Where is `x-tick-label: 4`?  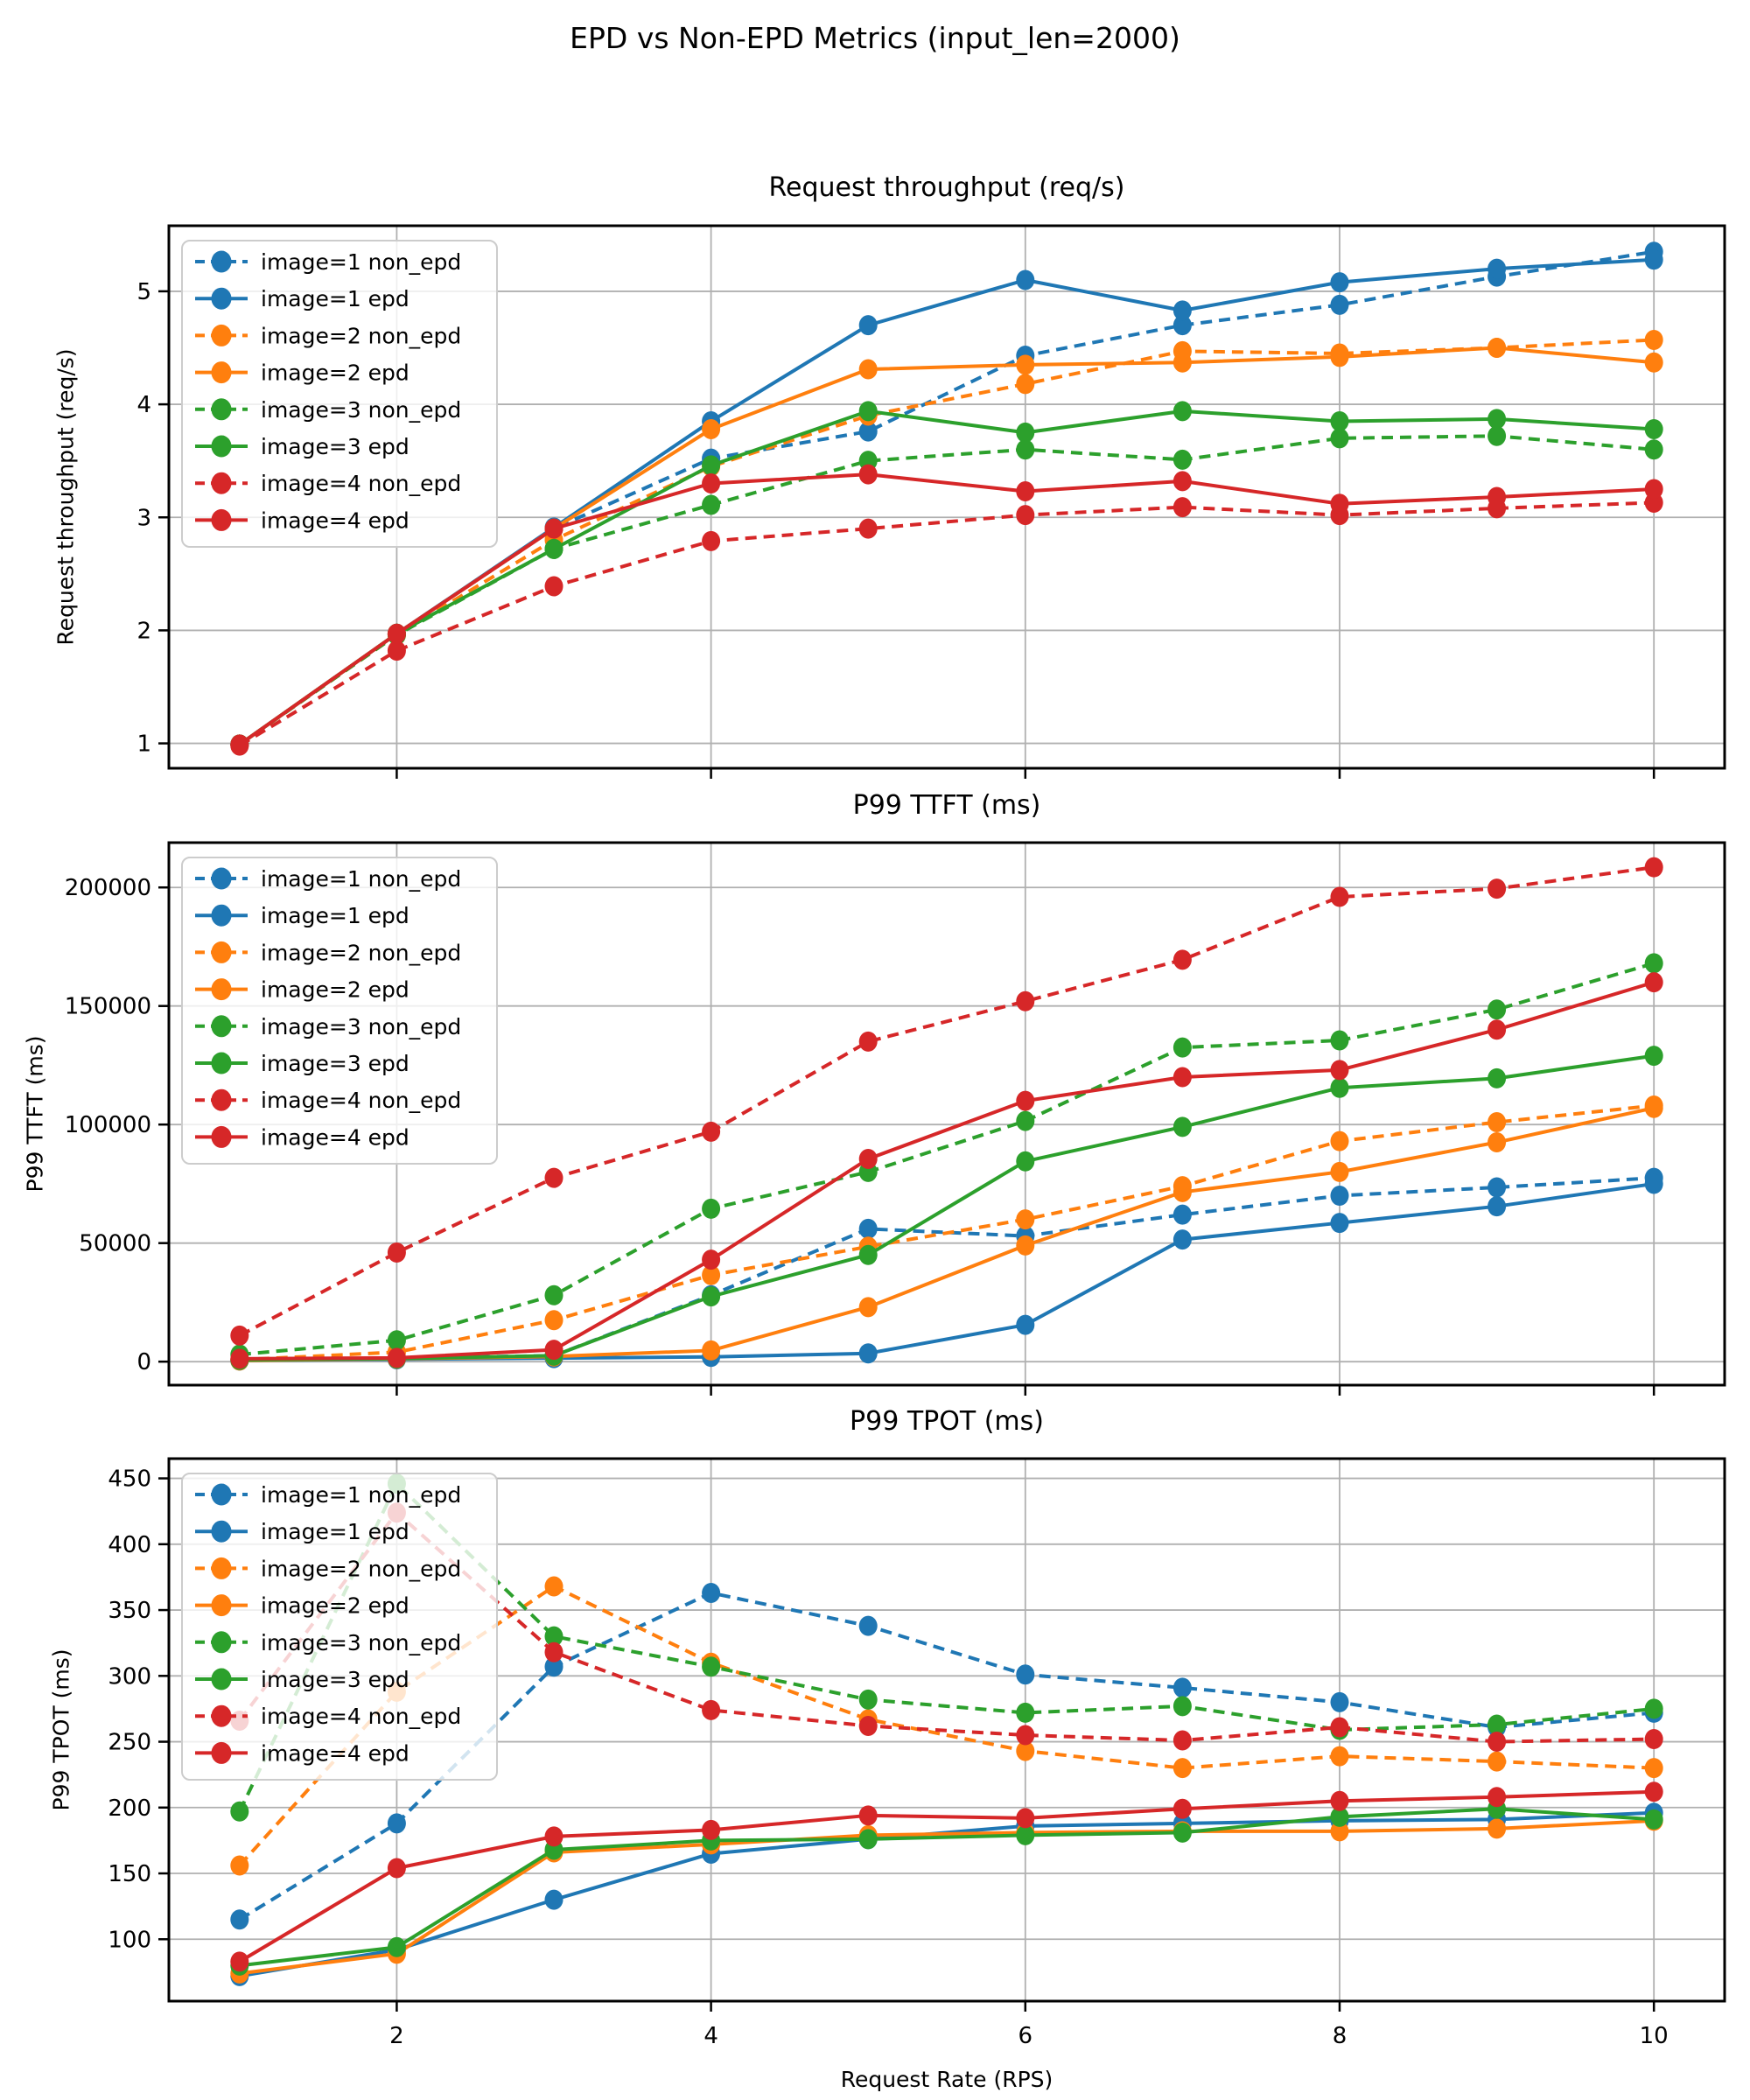 x-tick-label: 4 is located at coordinates (711, 2036).